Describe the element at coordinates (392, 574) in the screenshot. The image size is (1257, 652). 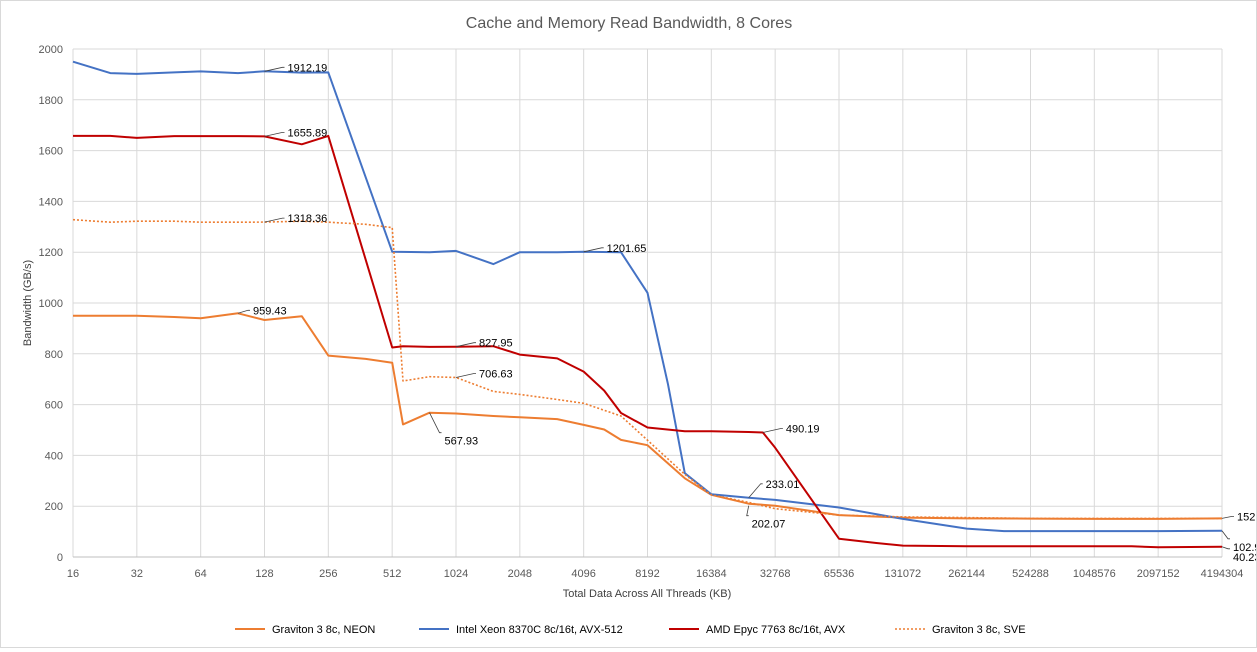
I see `x-tick-label: 512` at that location.